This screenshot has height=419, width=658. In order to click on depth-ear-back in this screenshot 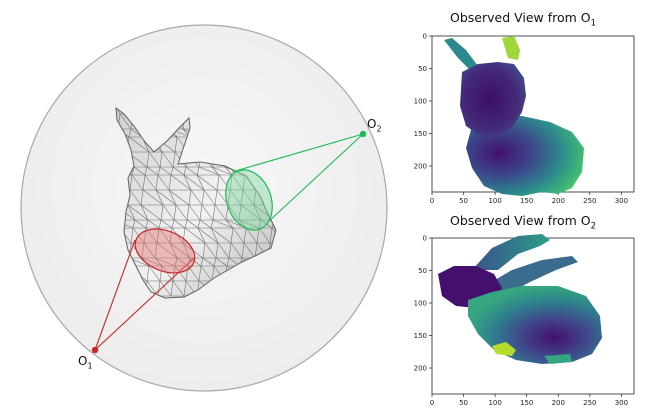, I will do `click(533, 275)`.